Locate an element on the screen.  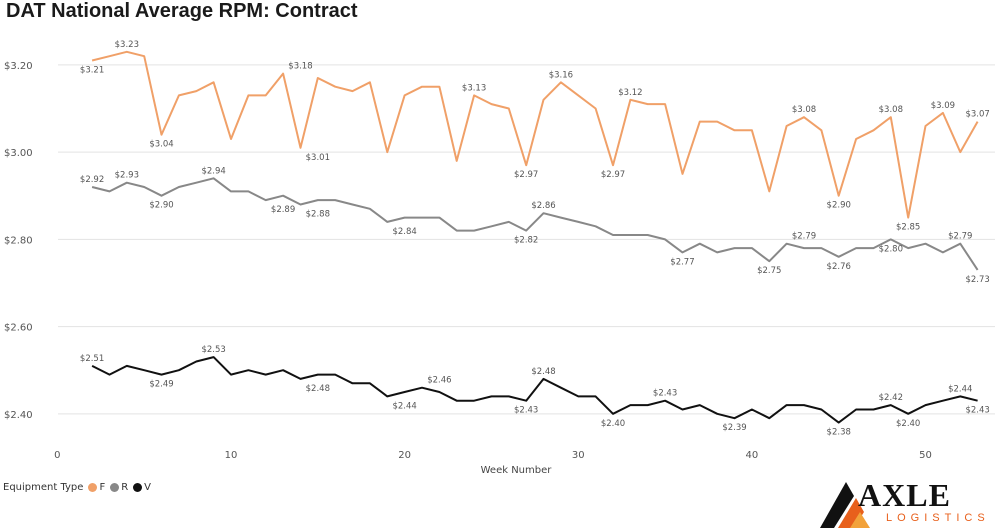
data-label: $3.01 is located at coordinates (318, 158).